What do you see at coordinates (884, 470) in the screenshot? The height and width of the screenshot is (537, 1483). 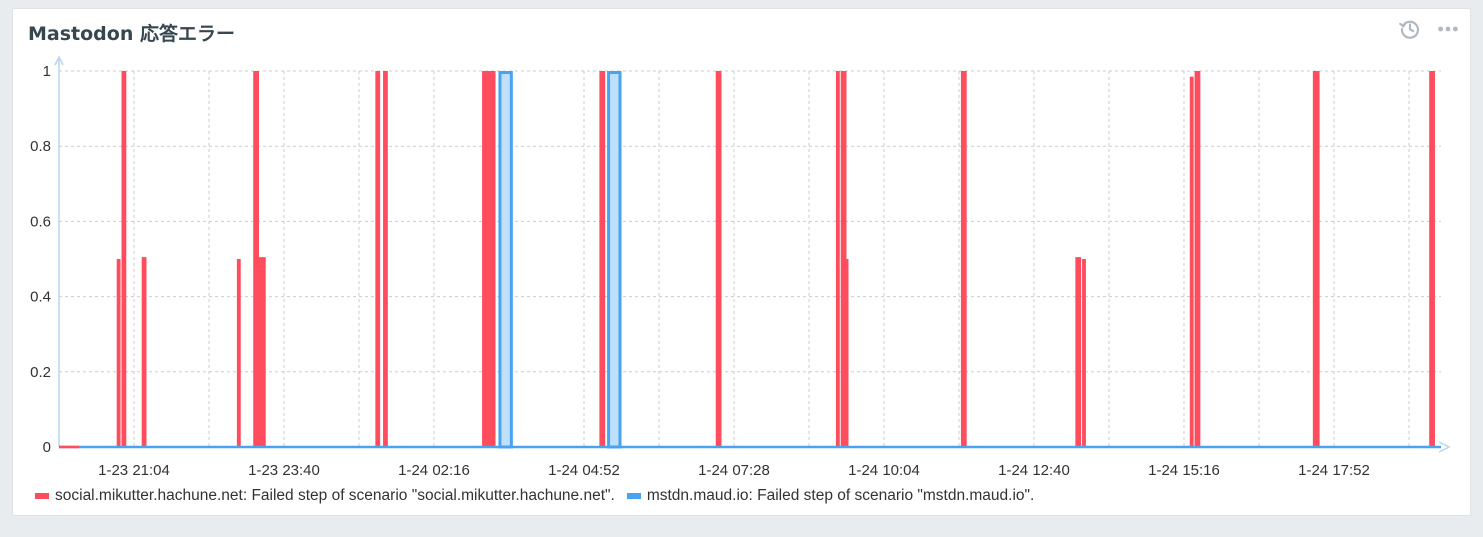 I see `x-tick-label: 1-24 10:04` at bounding box center [884, 470].